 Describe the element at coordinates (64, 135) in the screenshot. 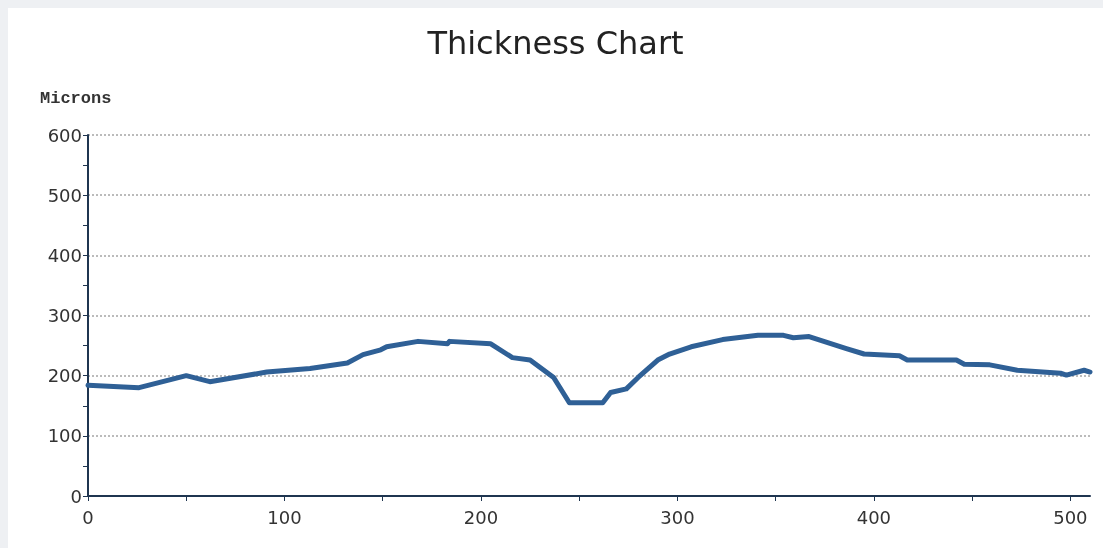

I see `y-tick-label: 600` at that location.